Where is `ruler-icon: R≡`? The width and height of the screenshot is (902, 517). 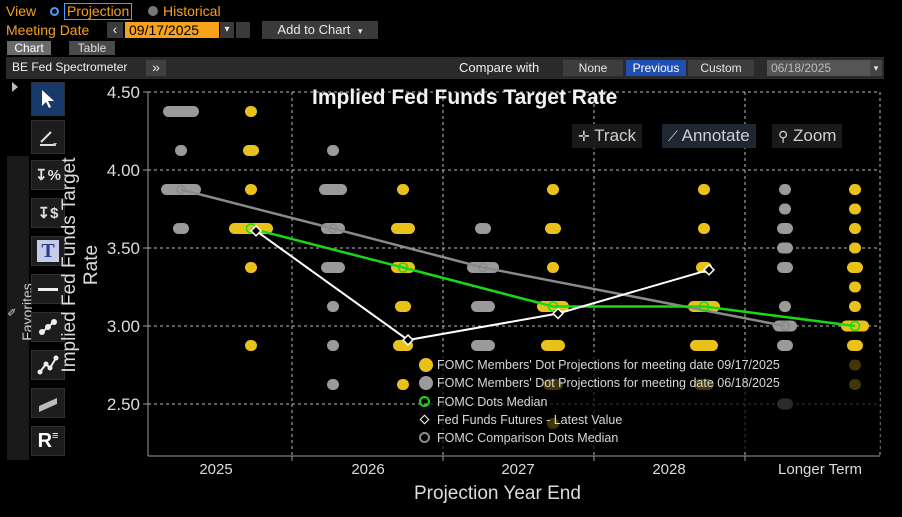
ruler-icon: R≡ is located at coordinates (48, 441).